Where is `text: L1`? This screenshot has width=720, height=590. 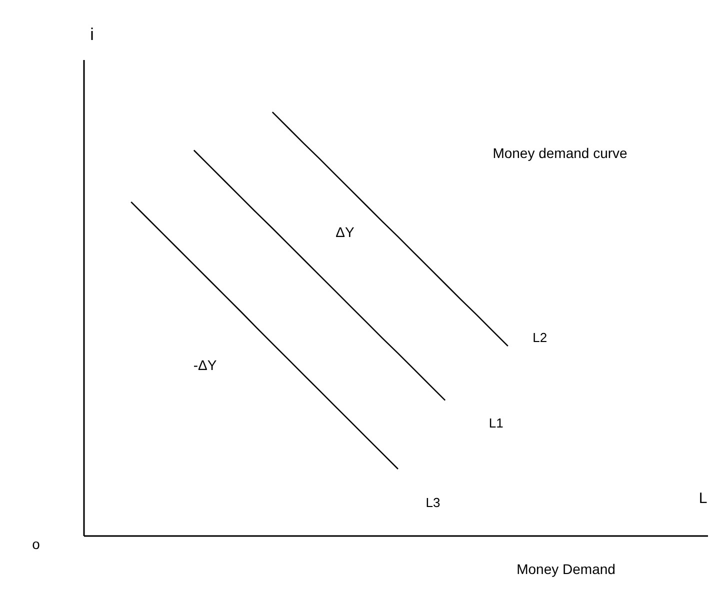
text: L1 is located at coordinates (496, 422).